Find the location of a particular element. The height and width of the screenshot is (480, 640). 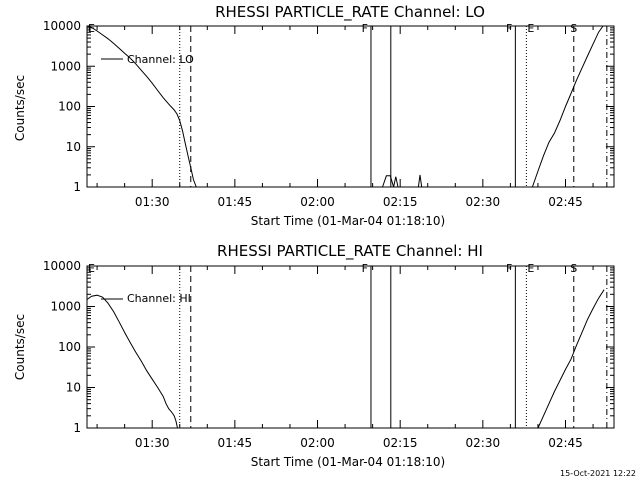

panel-lo-legend-label: Channel: LO is located at coordinates (160, 59).